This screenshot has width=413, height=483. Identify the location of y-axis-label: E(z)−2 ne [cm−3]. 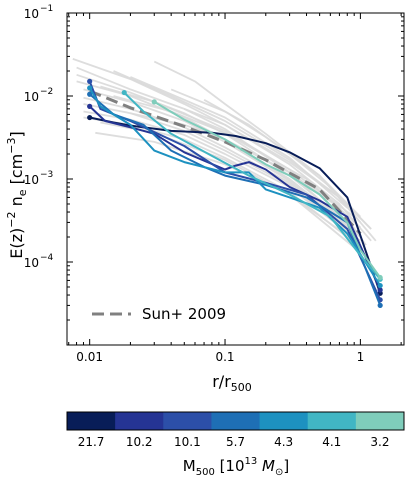
(17, 194).